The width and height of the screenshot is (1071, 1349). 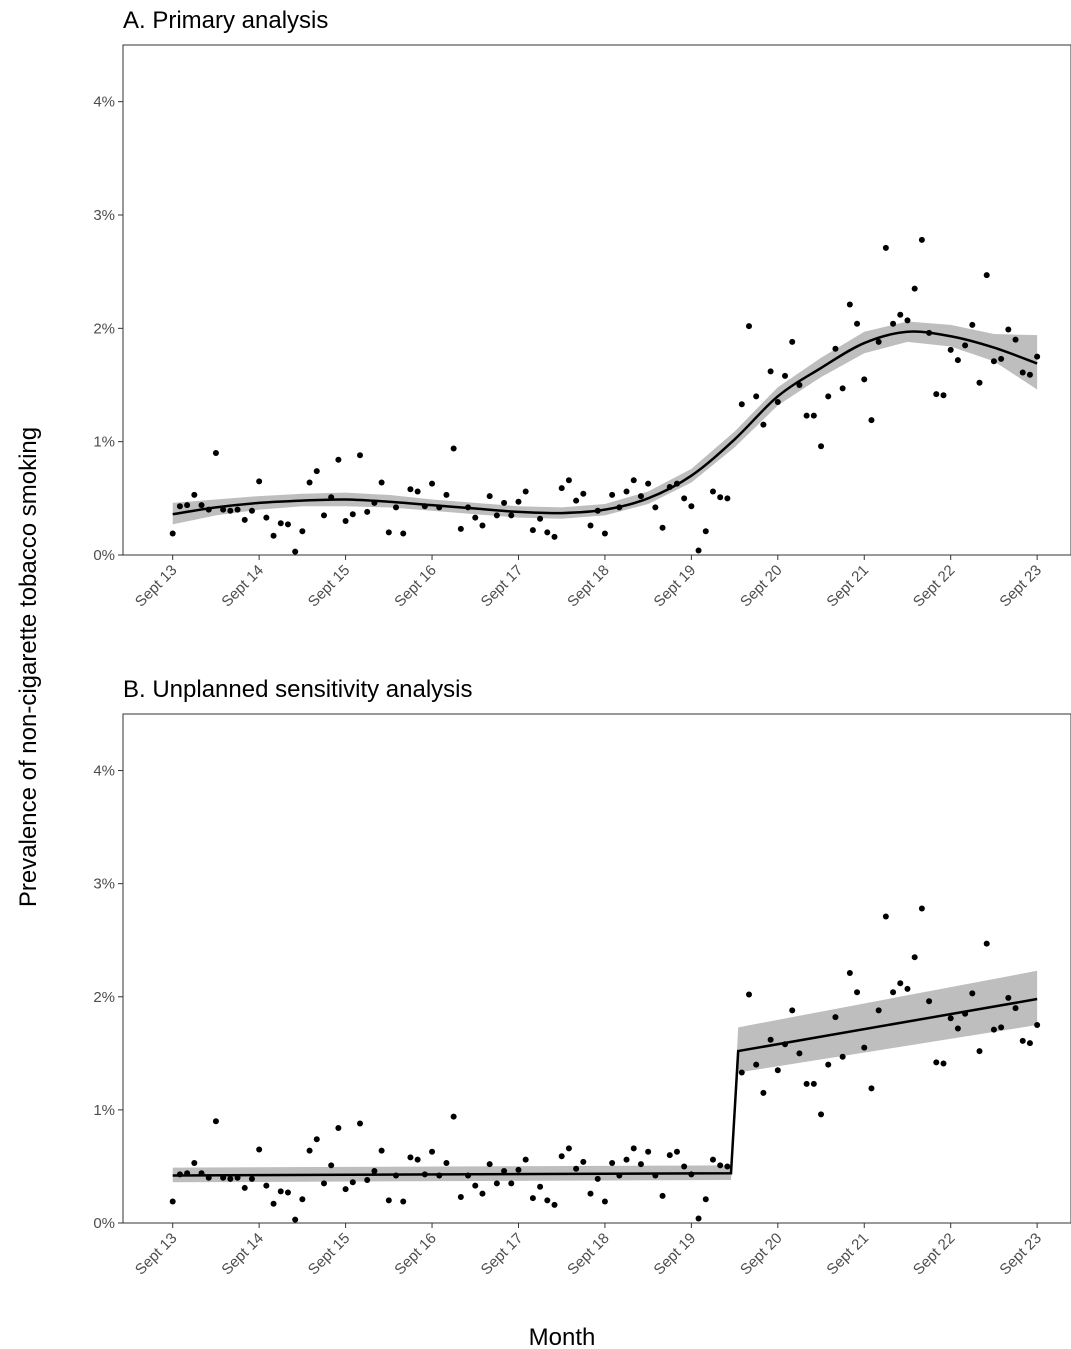 I want to click on fit-line, so click(x=605, y=1087).